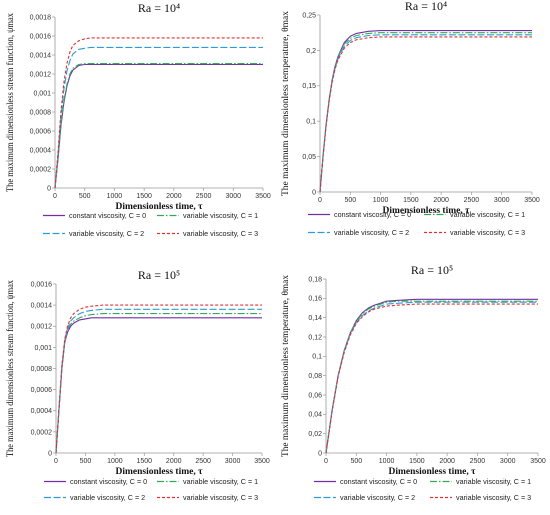 This screenshot has width=550, height=515. I want to click on y-tick-label: 0,08, so click(315, 376).